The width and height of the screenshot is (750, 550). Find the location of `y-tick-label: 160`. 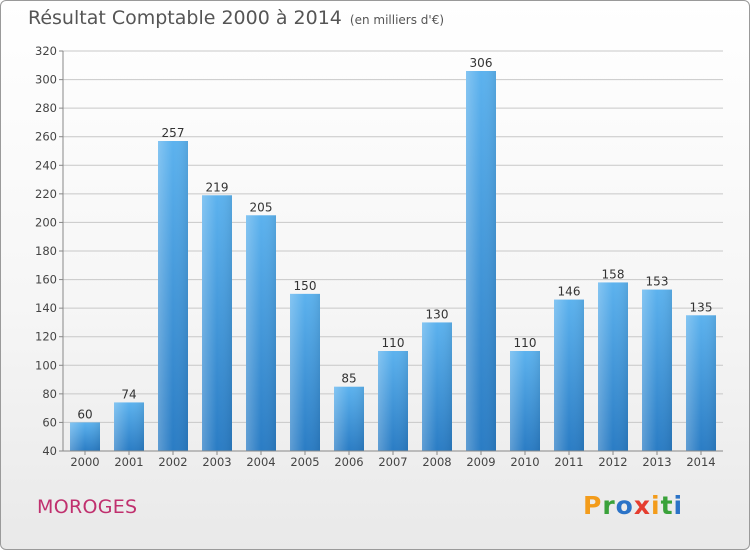

y-tick-label: 160 is located at coordinates (46, 280).